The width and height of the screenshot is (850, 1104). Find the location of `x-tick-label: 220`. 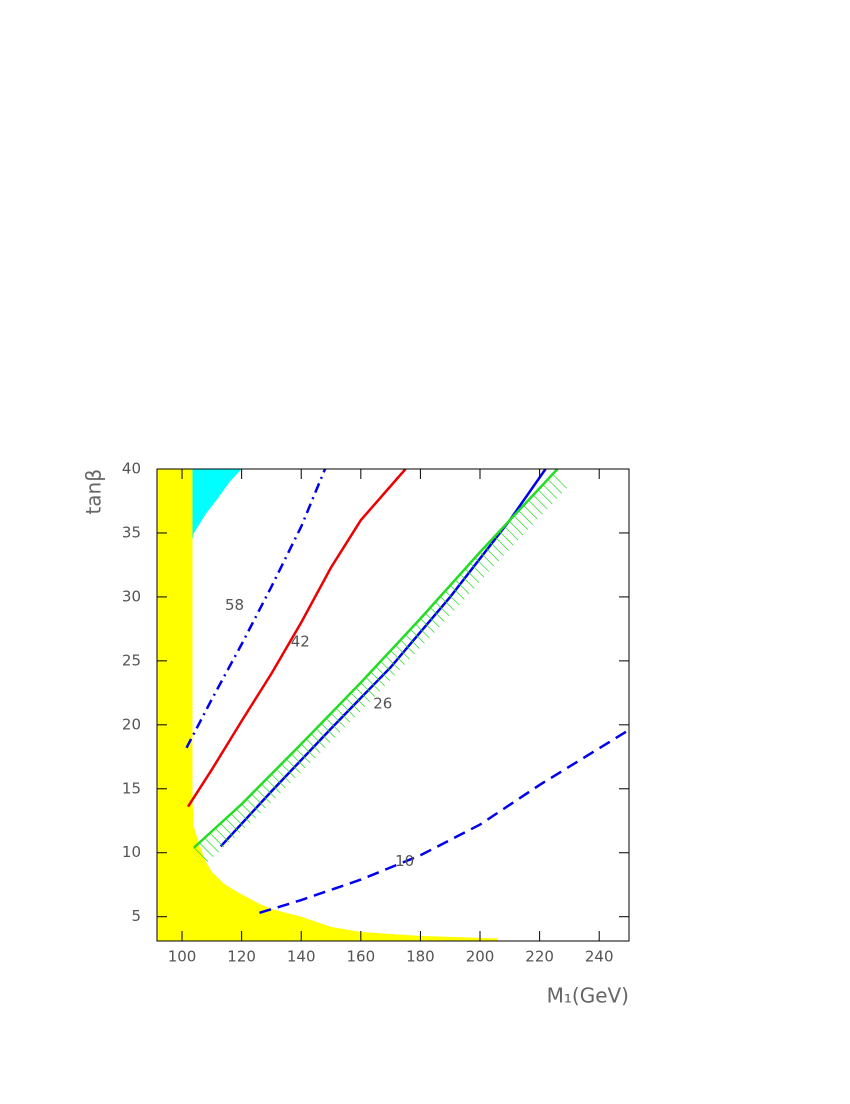

x-tick-label: 220 is located at coordinates (539, 957).